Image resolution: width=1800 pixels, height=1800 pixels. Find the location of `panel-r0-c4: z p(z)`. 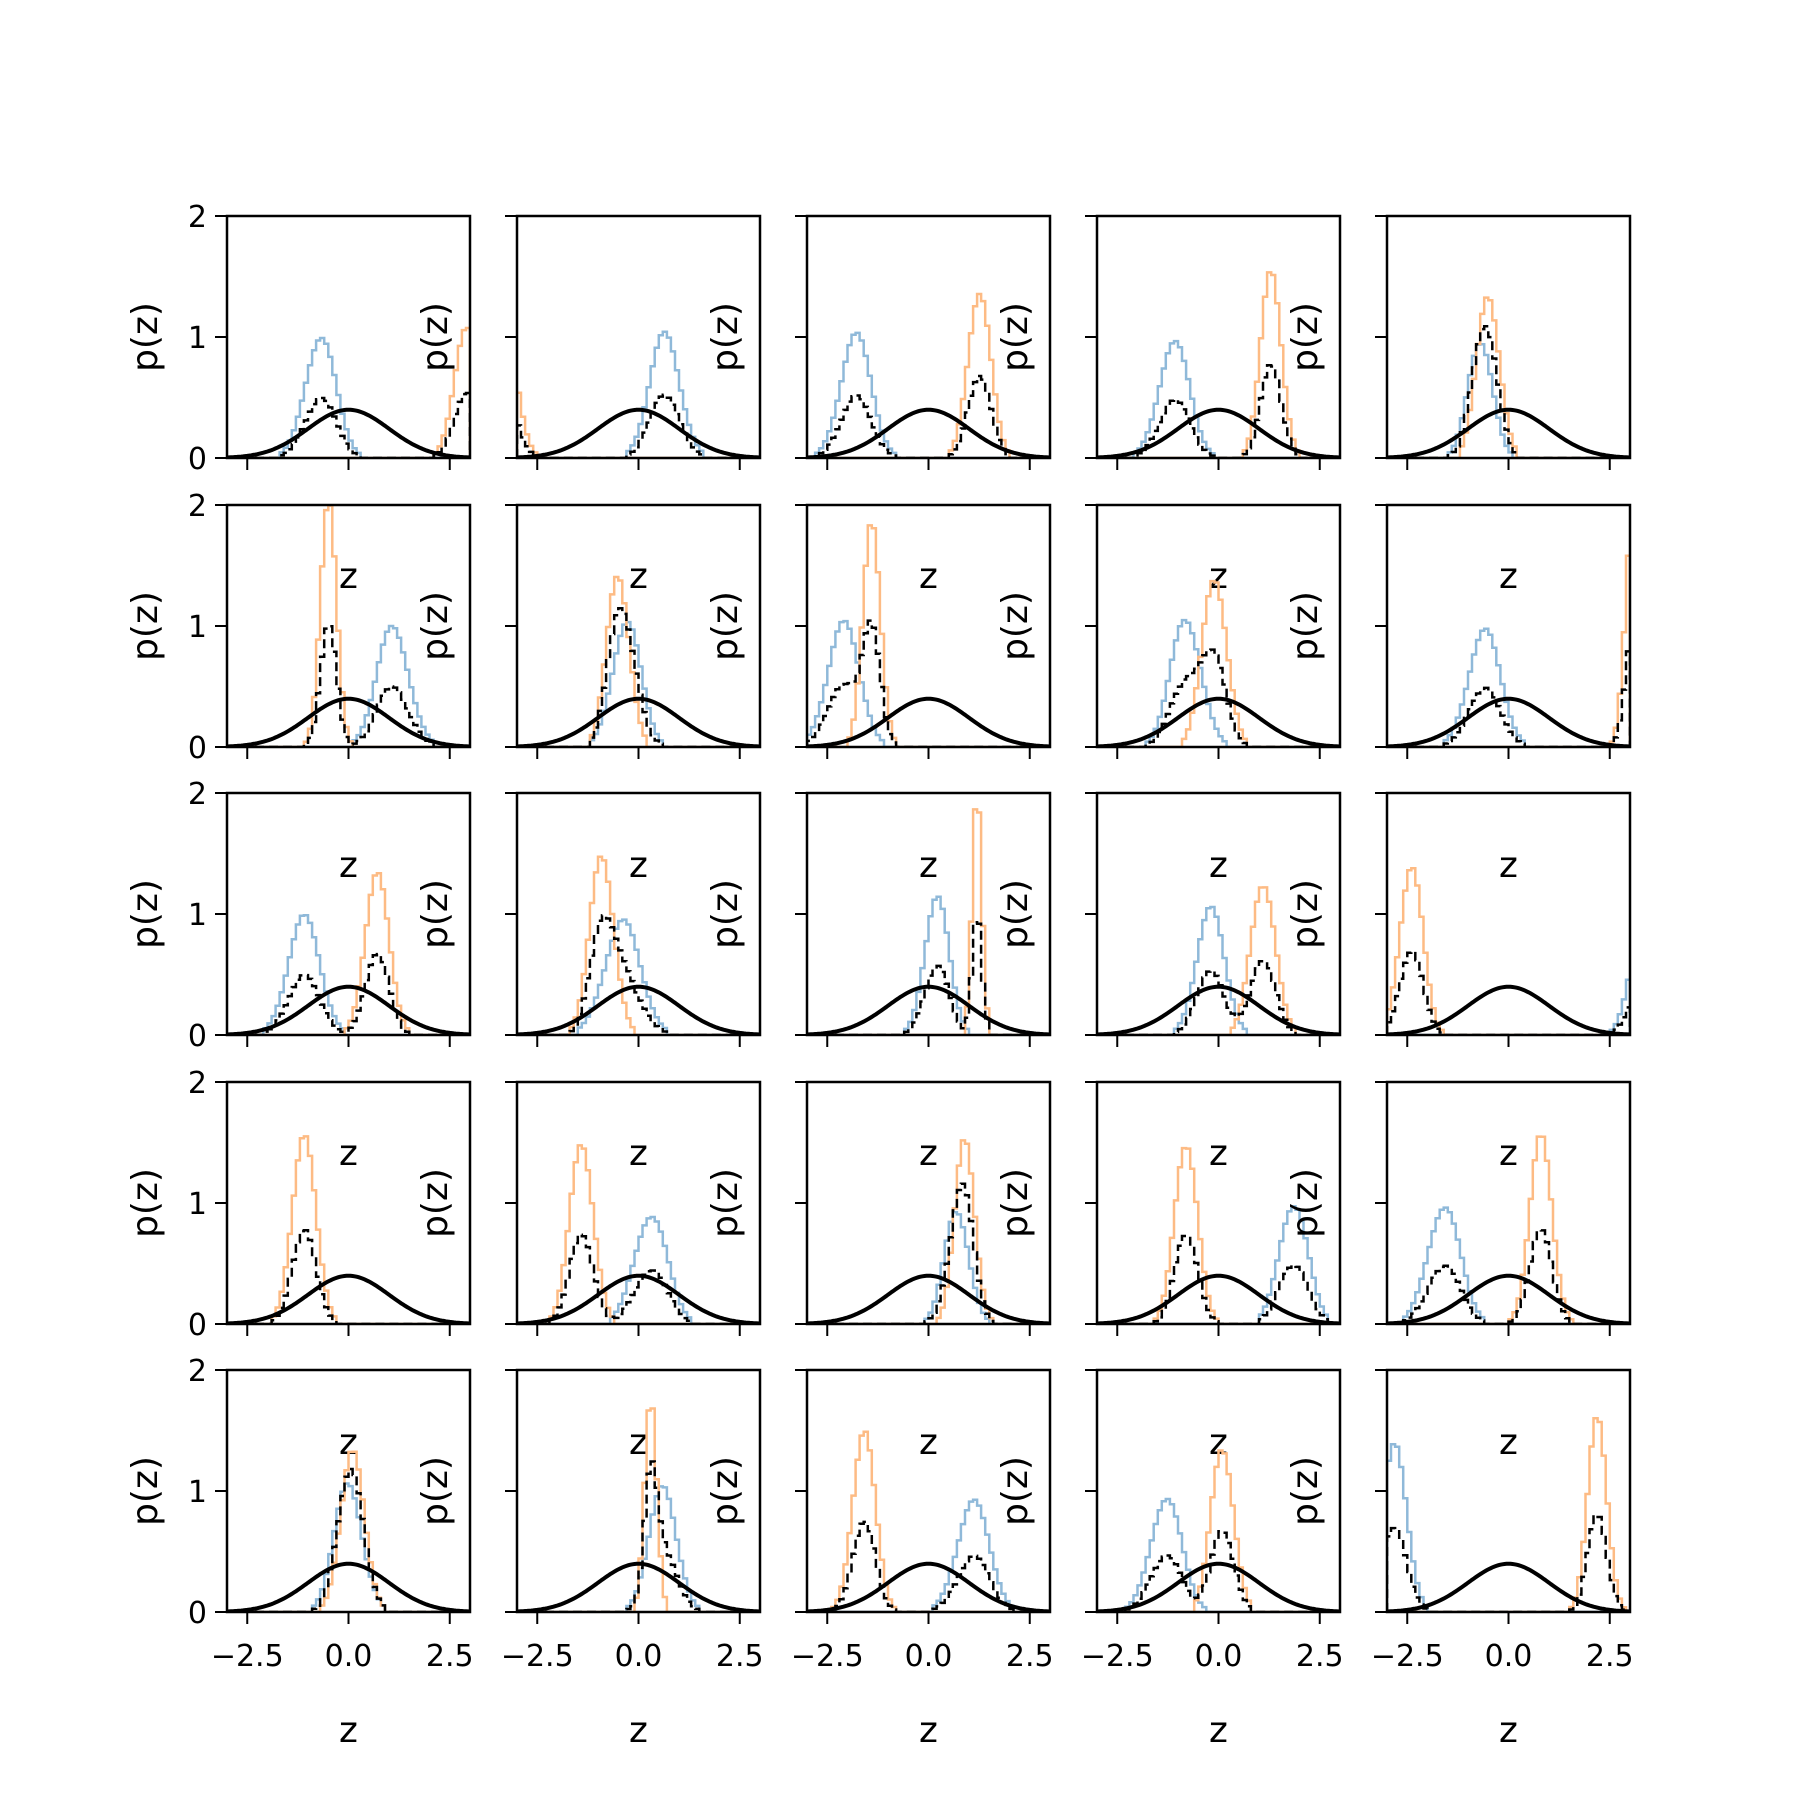

panel-r0-c4: z p(z) is located at coordinates (1458, 405).